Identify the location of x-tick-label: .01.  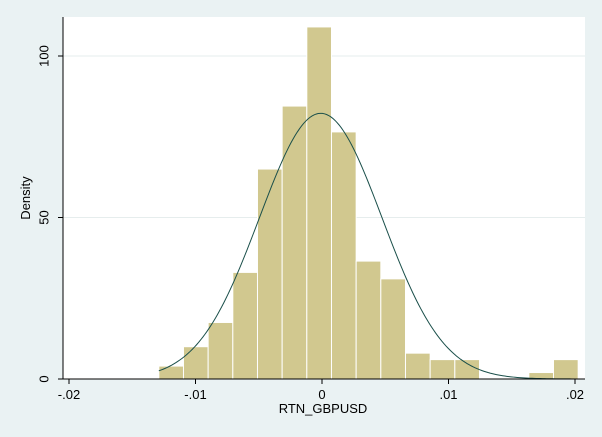
(448, 394).